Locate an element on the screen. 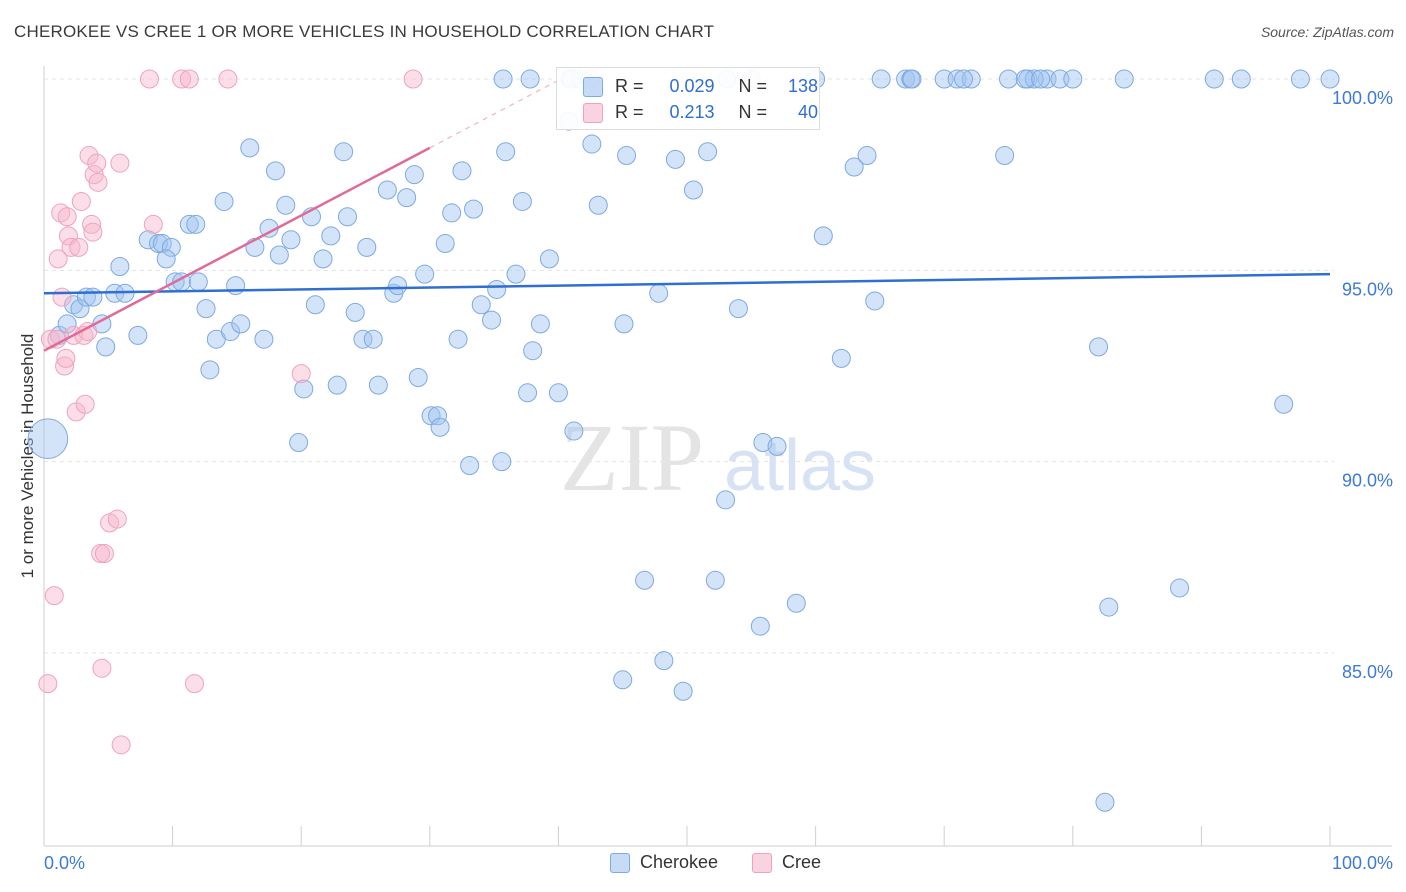 Image resolution: width=1406 pixels, height=892 pixels. legend-swatch-cherokee is located at coordinates (620, 862).